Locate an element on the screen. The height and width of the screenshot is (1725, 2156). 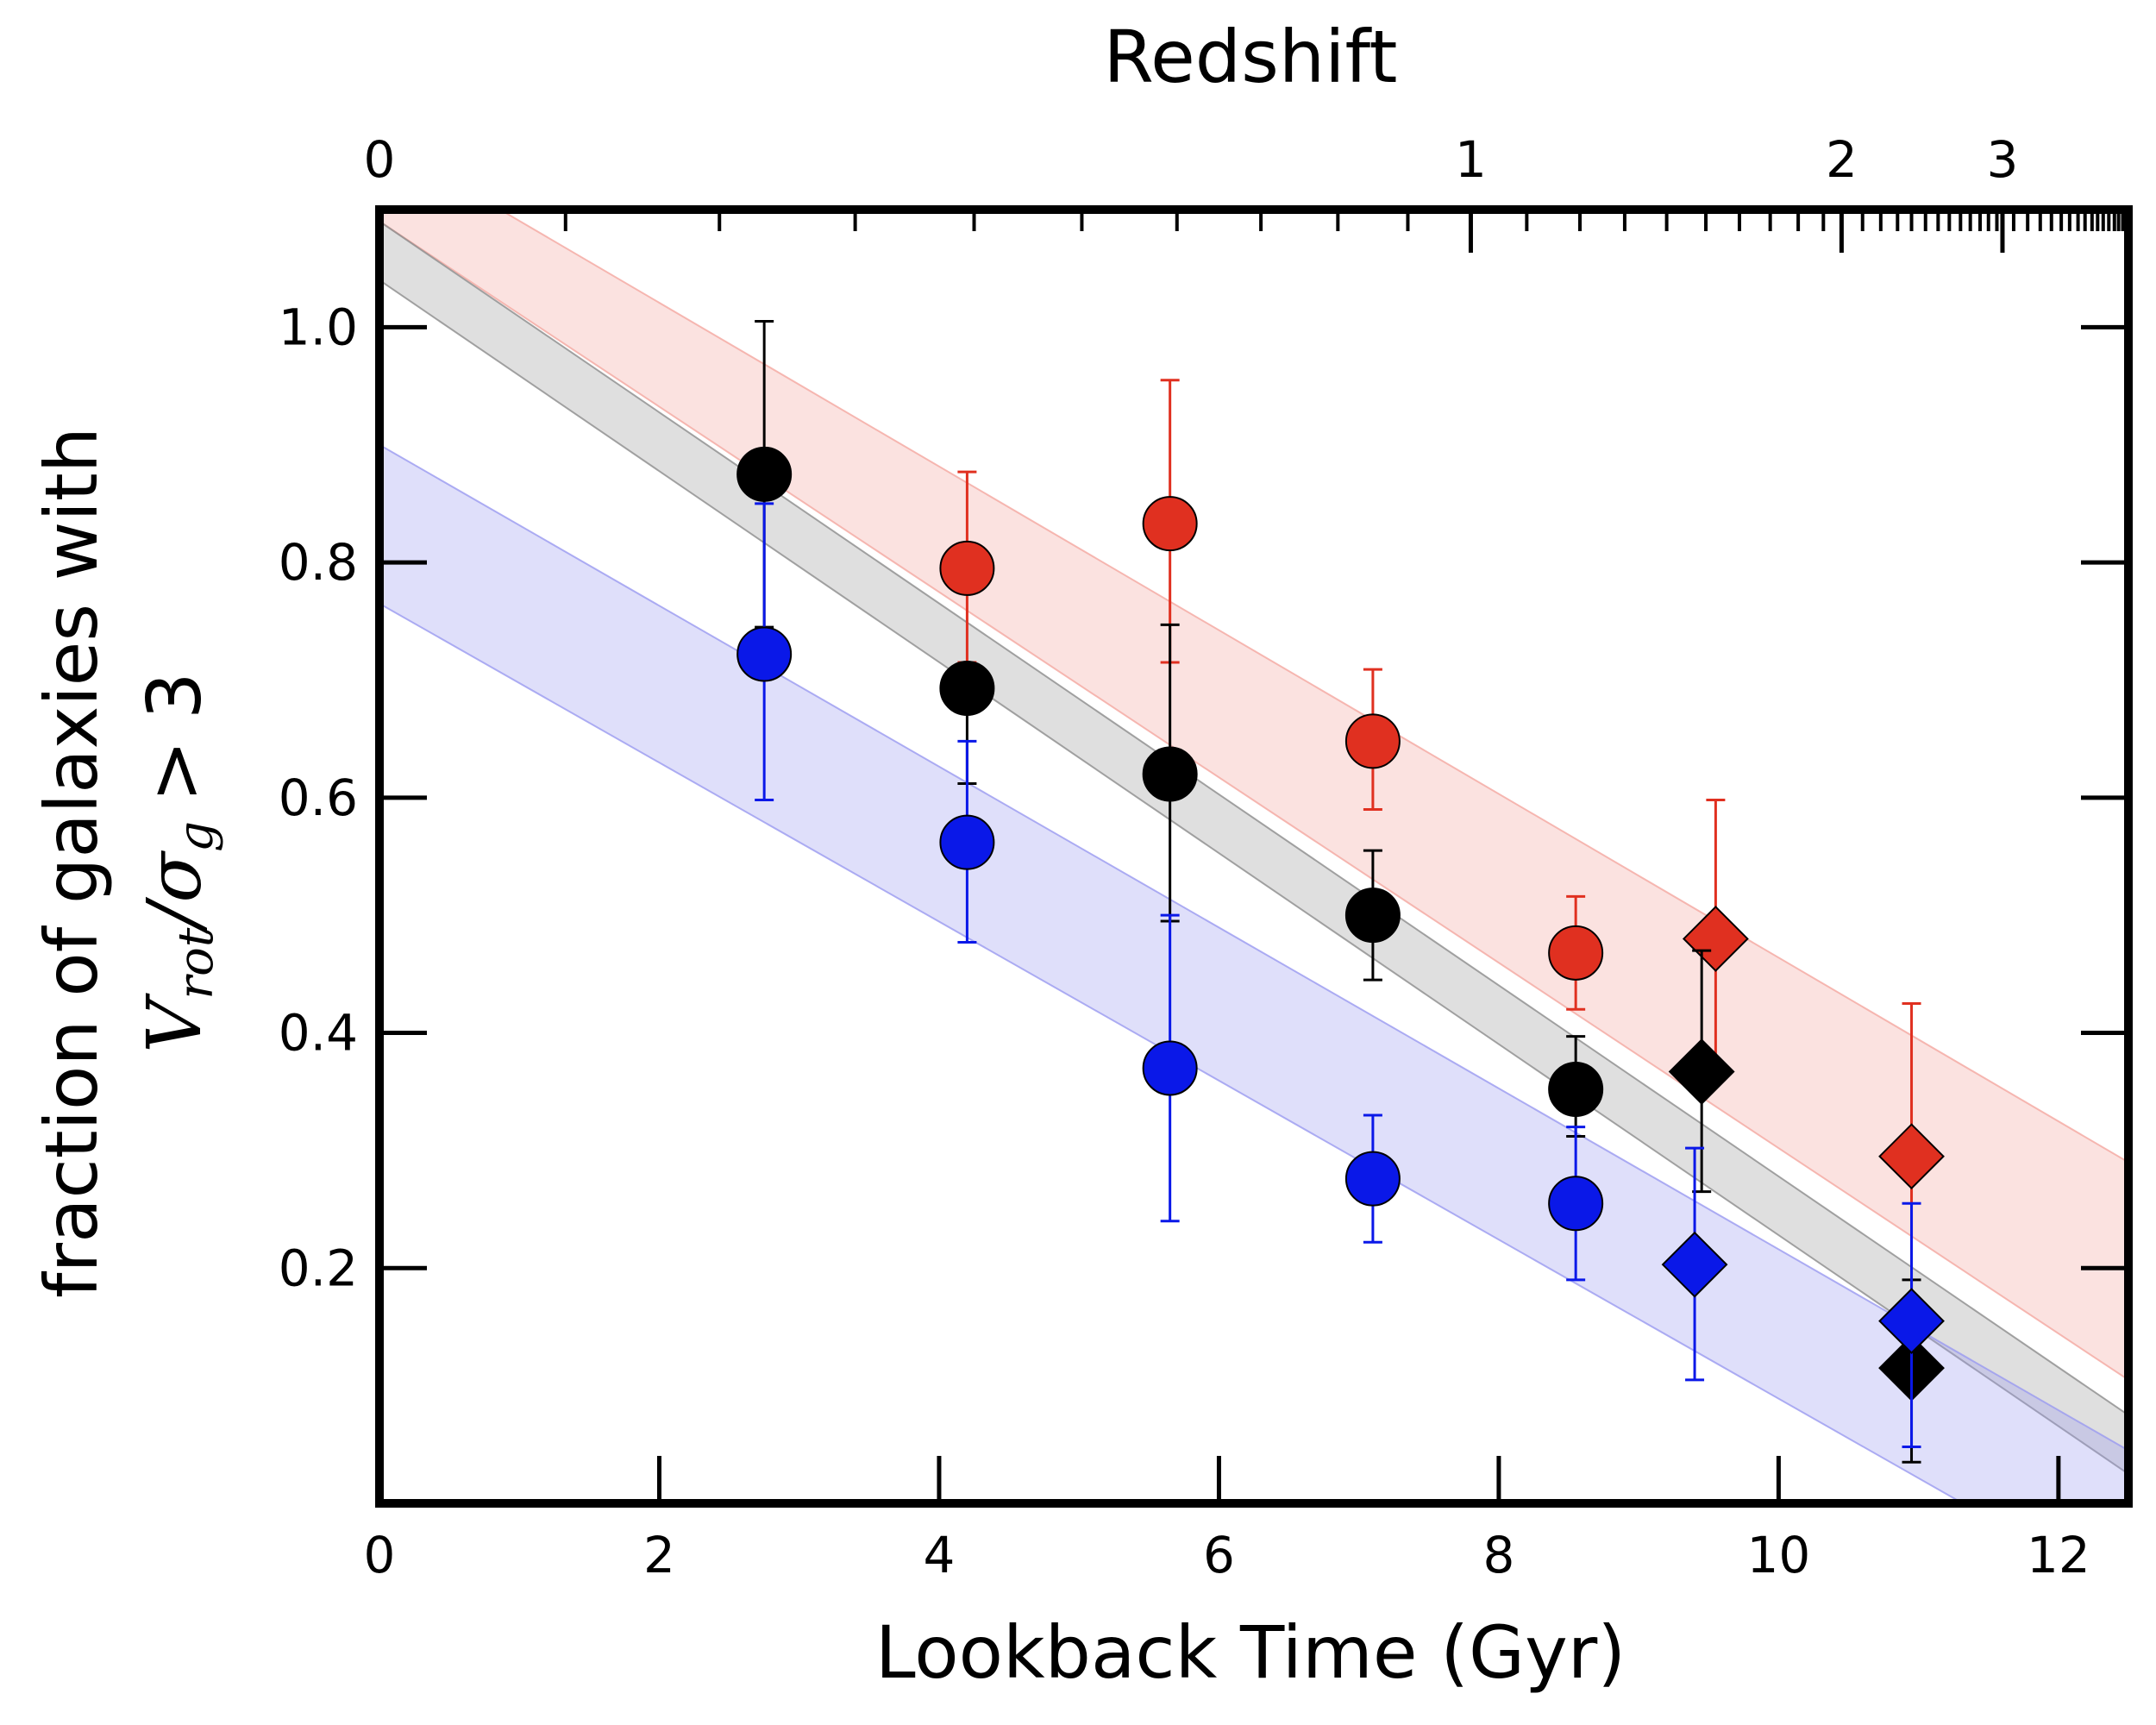
y-math-slash: / is located at coordinates (175, 916).